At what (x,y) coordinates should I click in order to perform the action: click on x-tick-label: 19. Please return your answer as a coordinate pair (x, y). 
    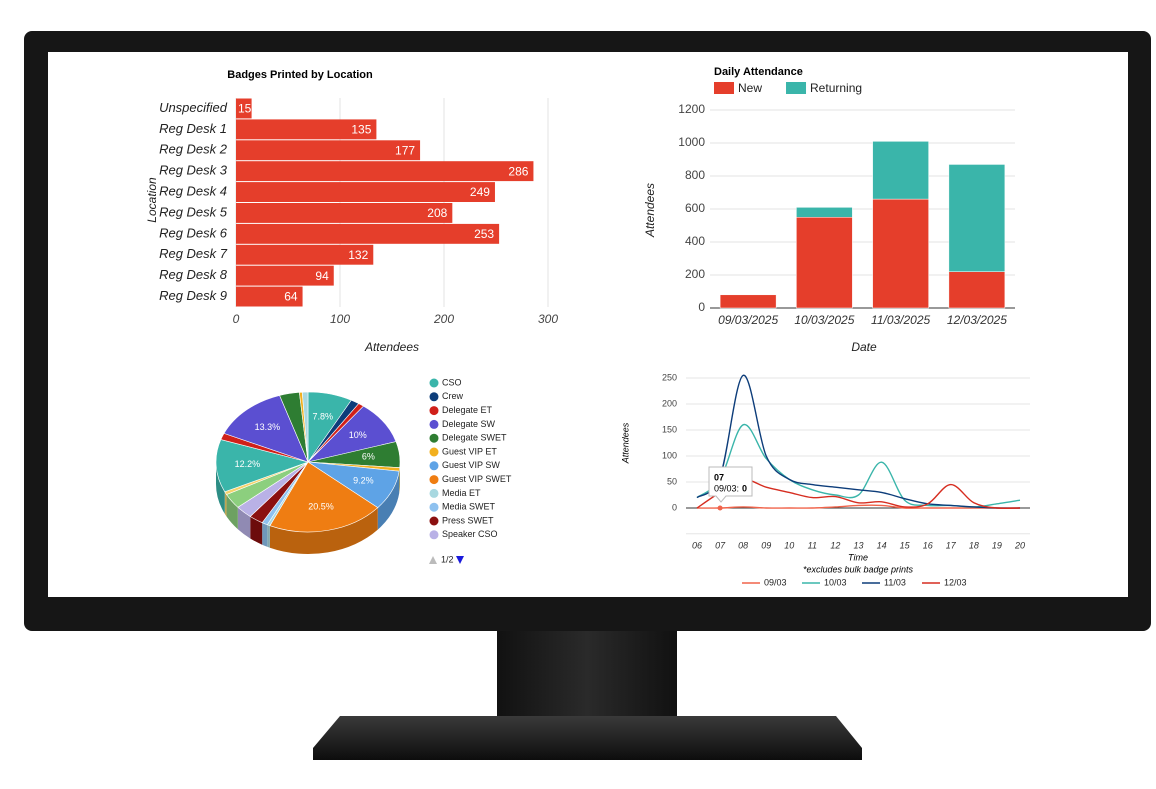
    Looking at the image, I should click on (997, 545).